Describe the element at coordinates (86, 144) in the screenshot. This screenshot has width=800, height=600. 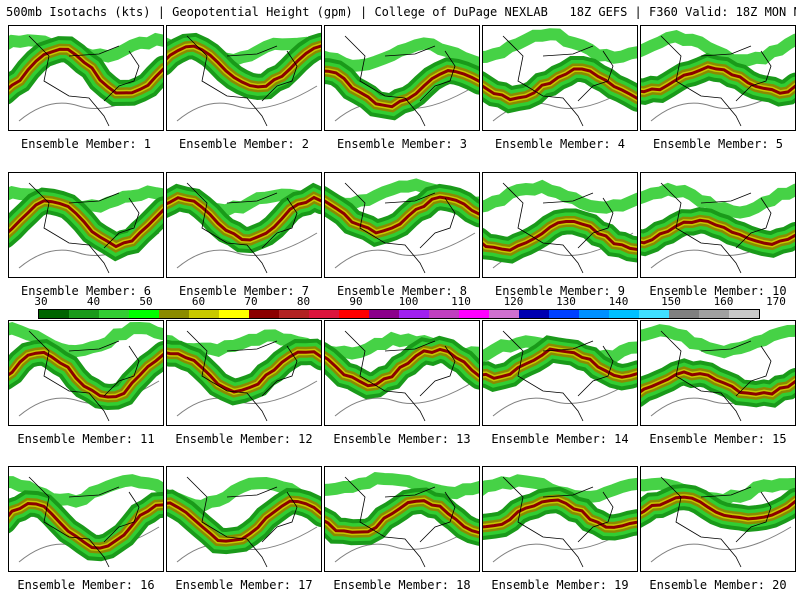
I see `ensemble-member-label: Ensemble Member: 1` at that location.